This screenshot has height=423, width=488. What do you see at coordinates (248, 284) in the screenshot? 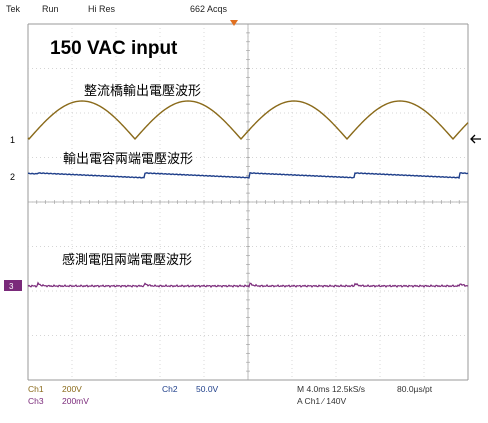
I see `sense-resistor-voltage-trace` at bounding box center [248, 284].